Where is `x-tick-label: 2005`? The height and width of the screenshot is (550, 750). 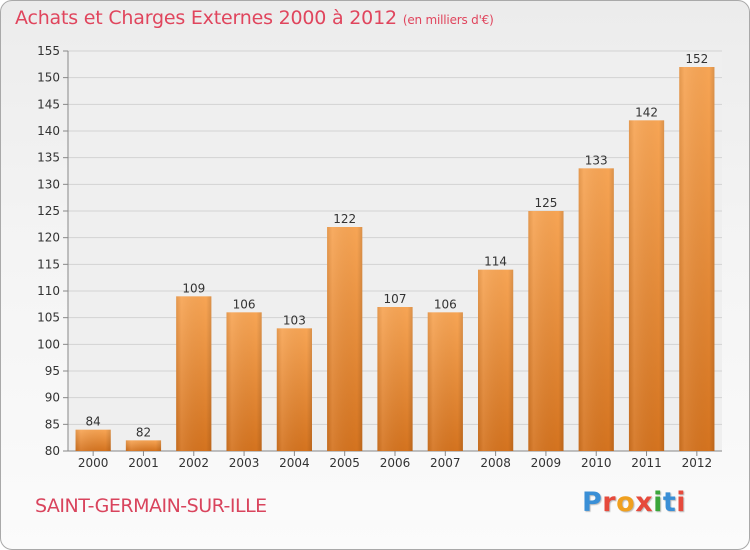 x-tick-label: 2005 is located at coordinates (344, 463).